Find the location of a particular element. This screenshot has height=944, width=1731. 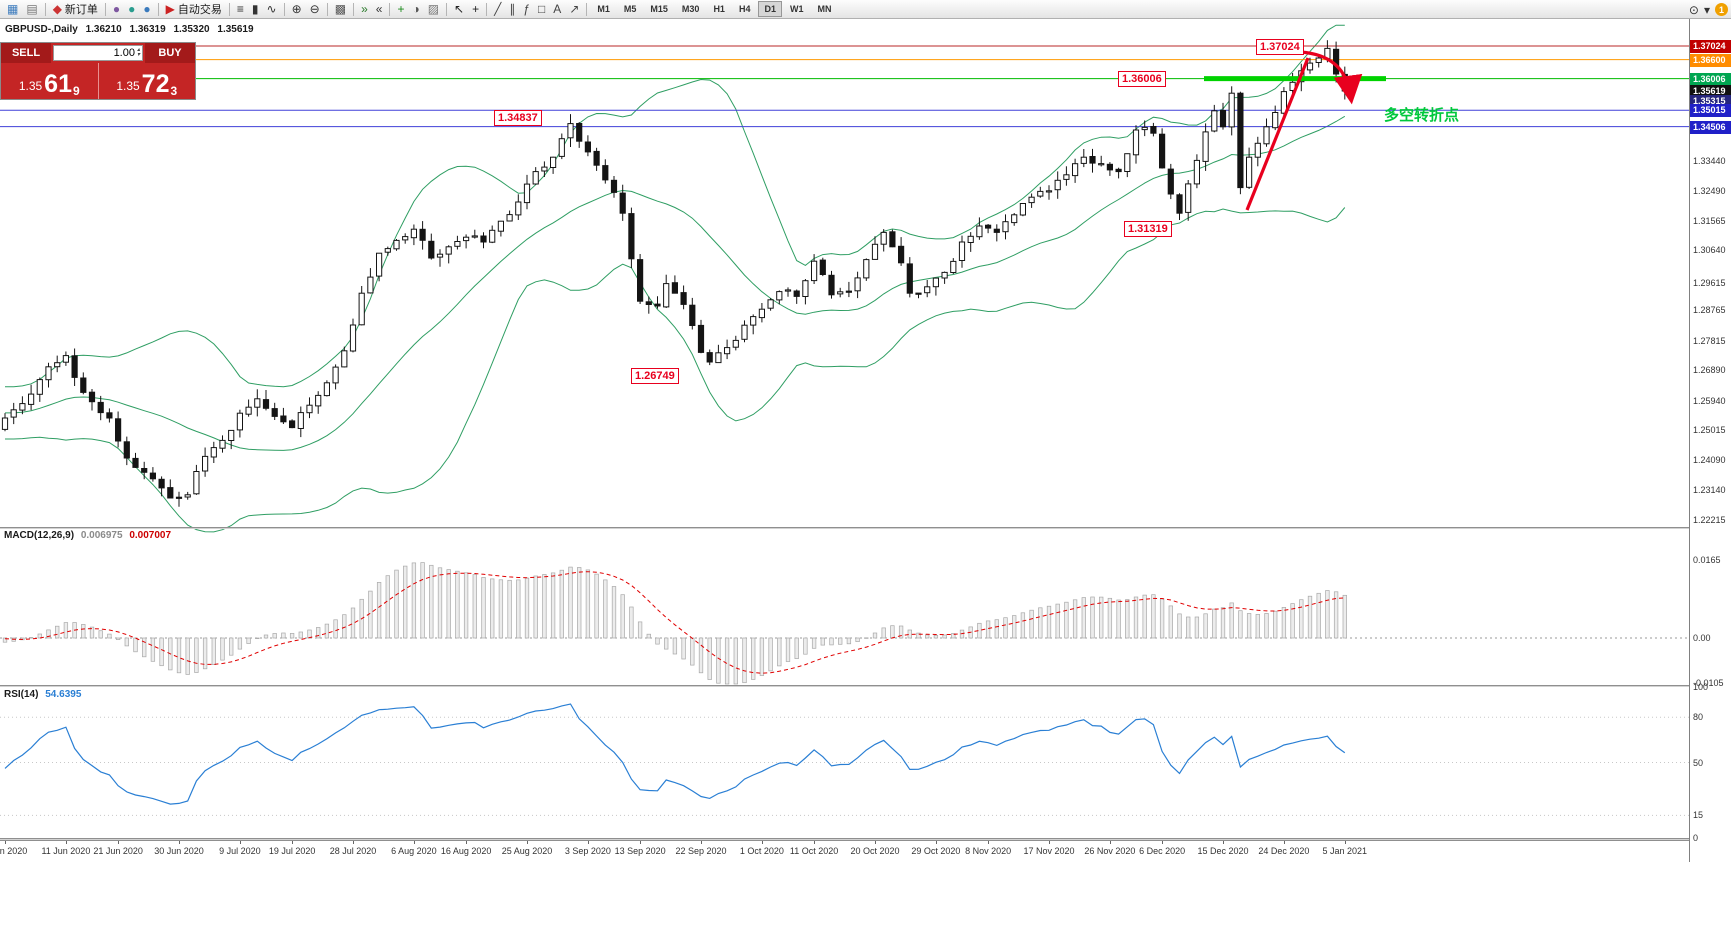

timeframe-w1: W1 is located at coordinates (796, 9).